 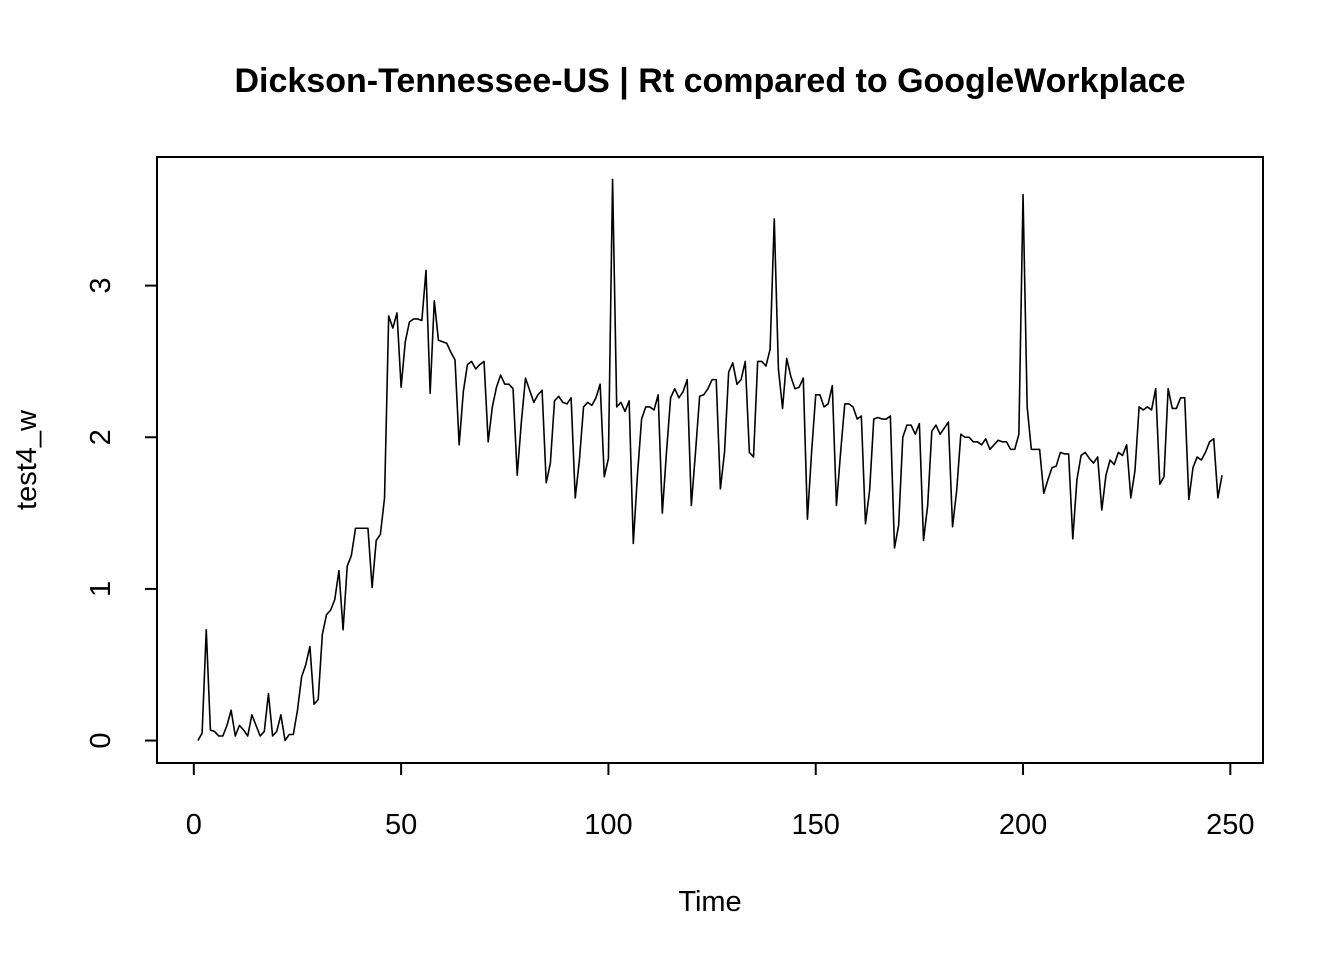 What do you see at coordinates (101, 286) in the screenshot?
I see `y-tick-label: 3` at bounding box center [101, 286].